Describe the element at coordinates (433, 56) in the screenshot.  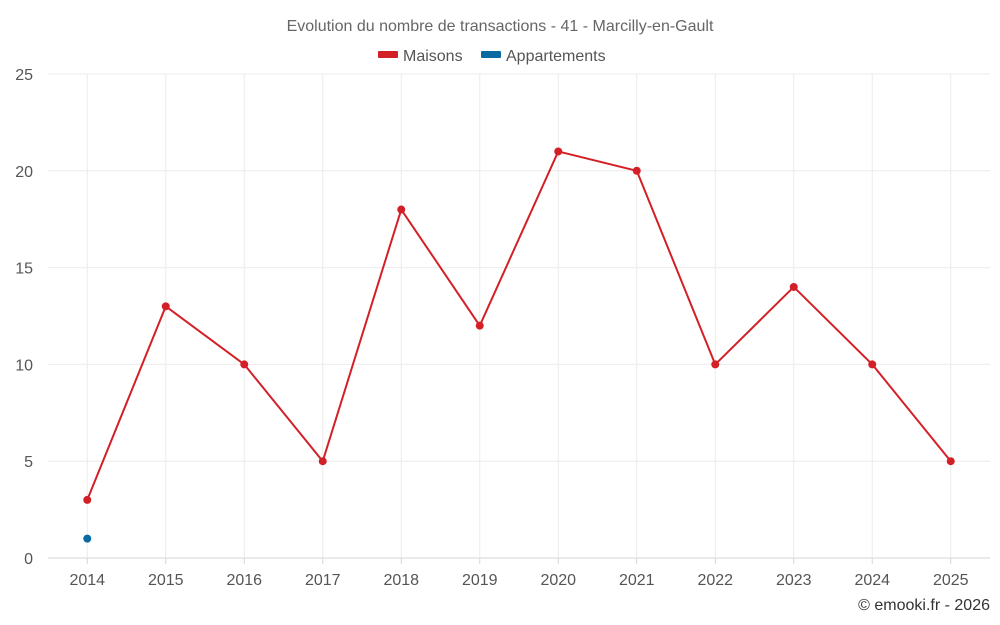
I see `legend-label-maisons: Maisons` at that location.